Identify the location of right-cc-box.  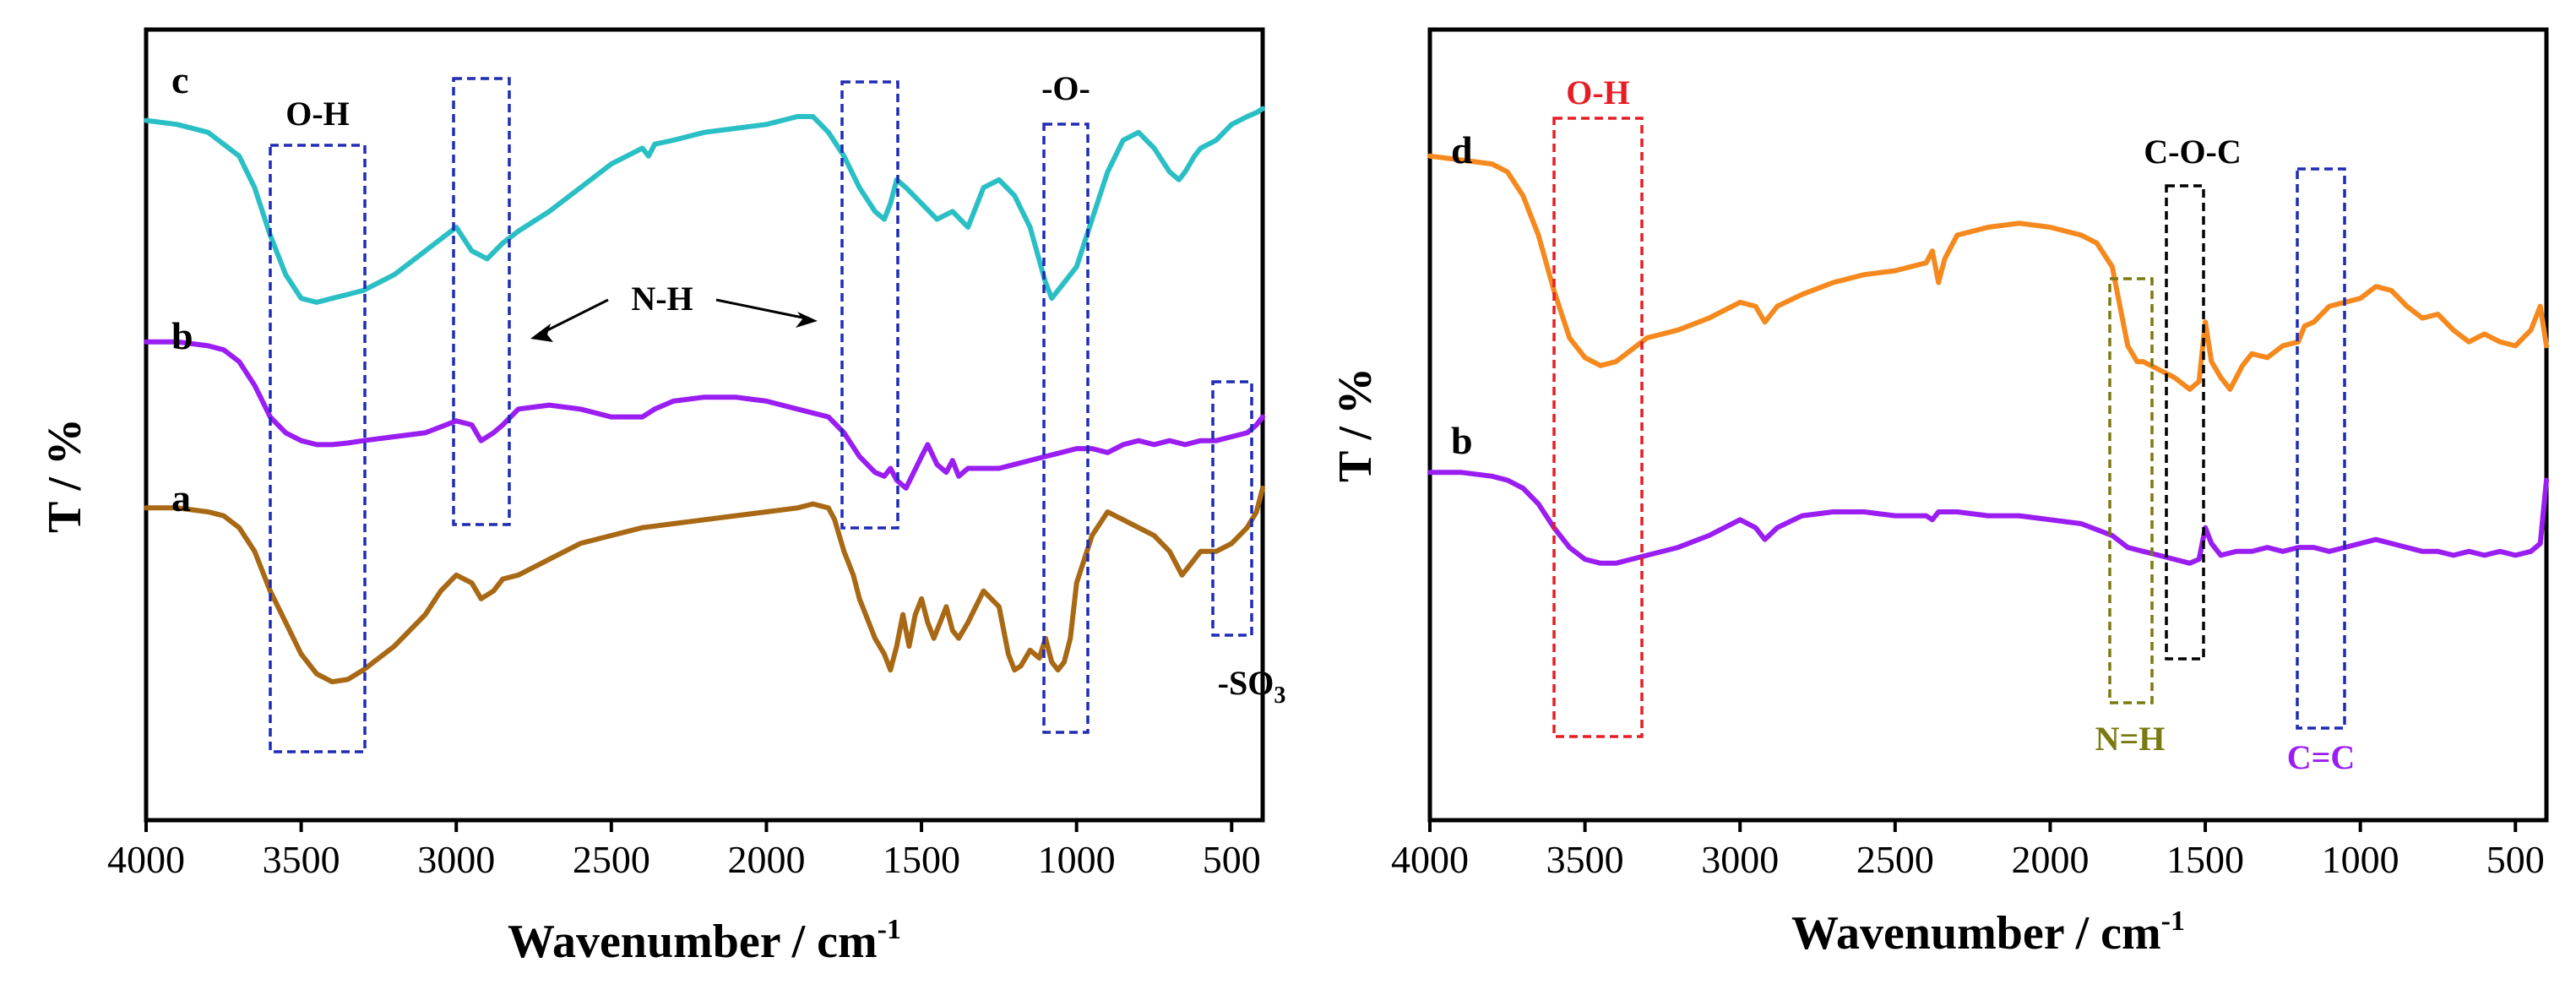
(2321, 448).